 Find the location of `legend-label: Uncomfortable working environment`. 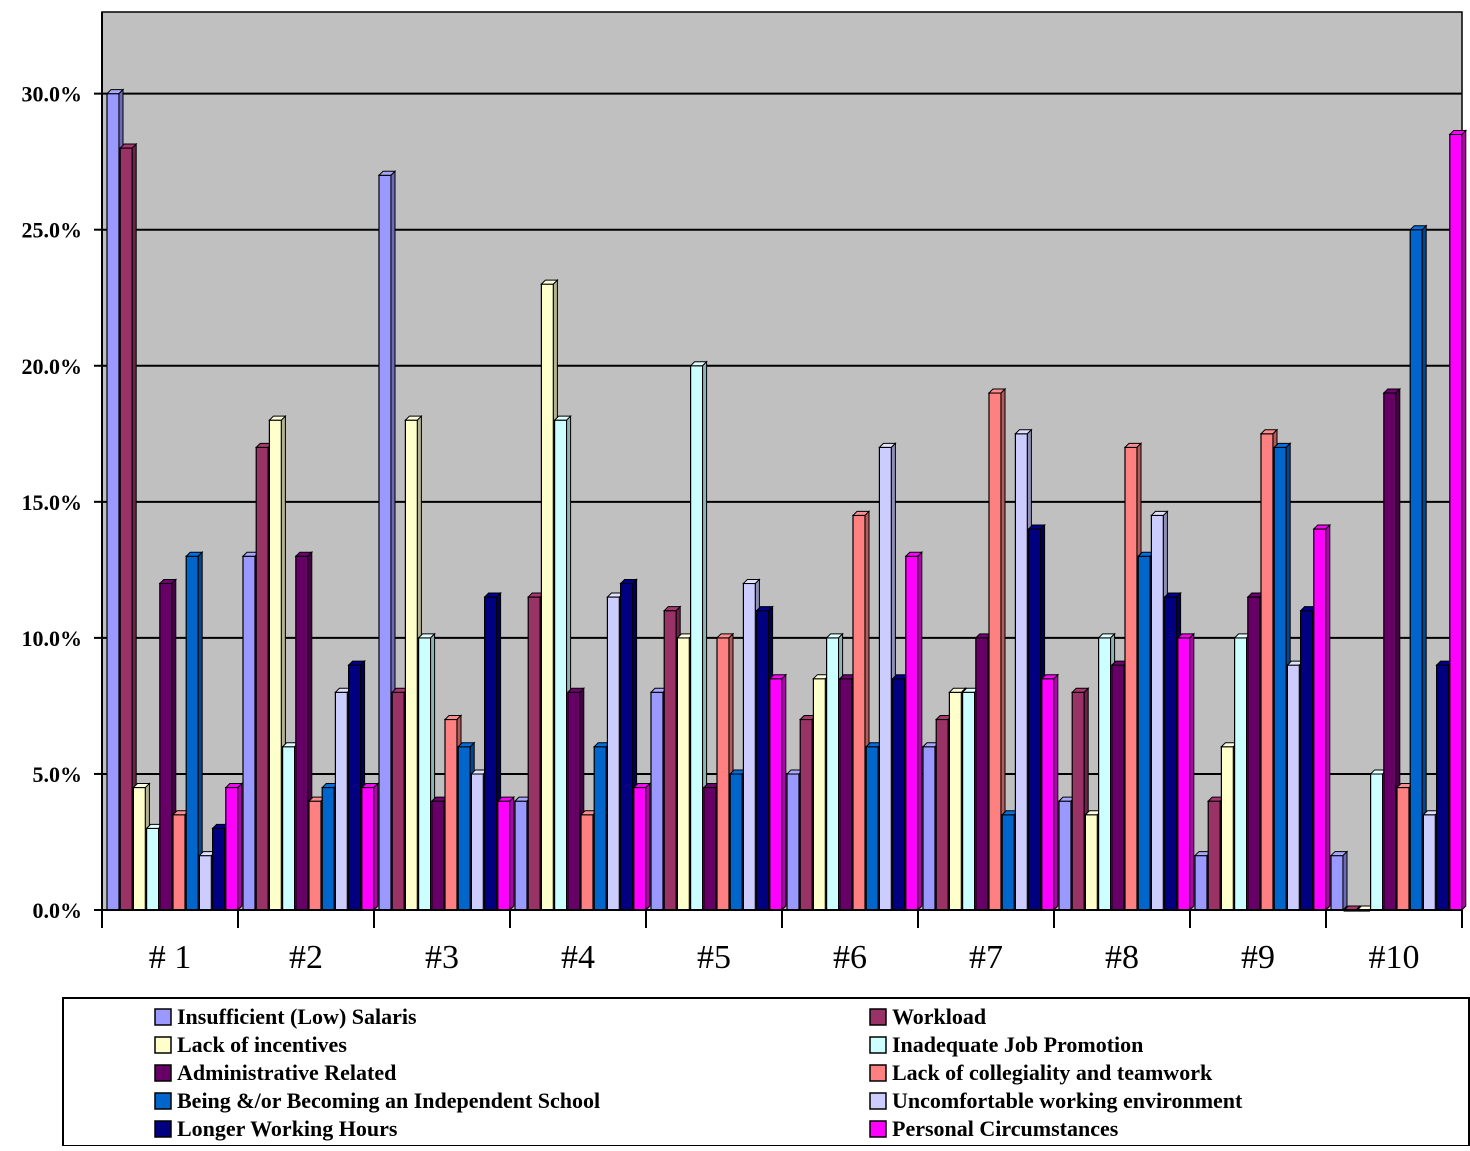

legend-label: Uncomfortable working environment is located at coordinates (1067, 1100).